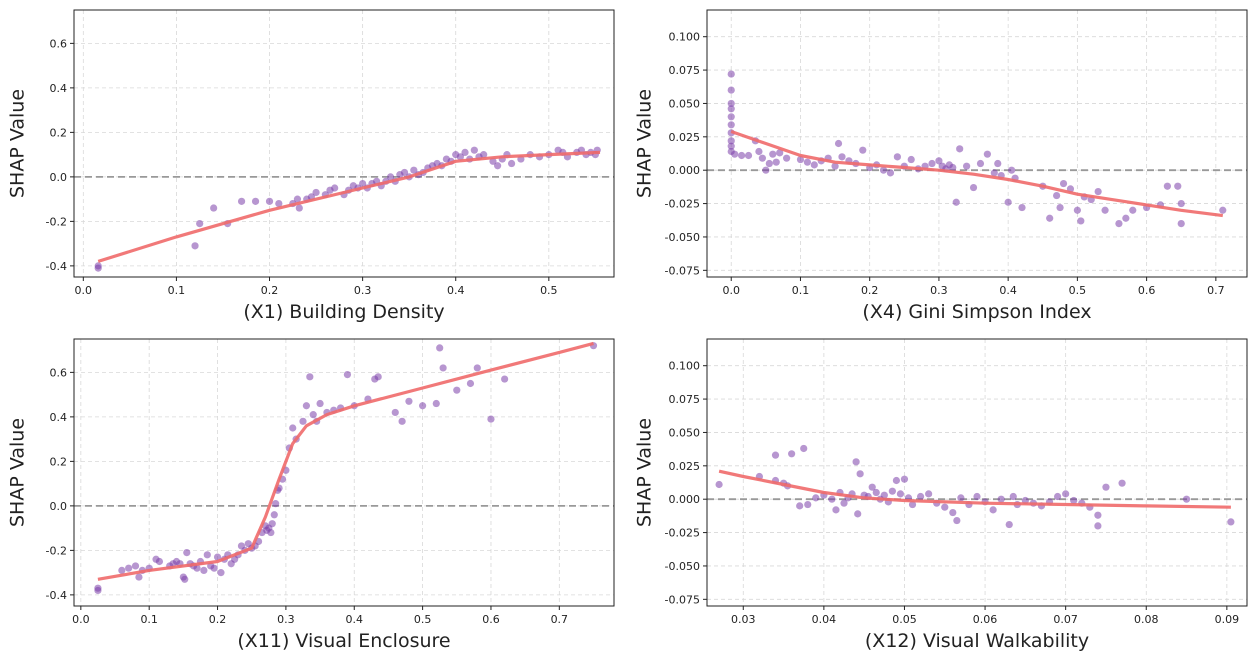 The width and height of the screenshot is (1256, 663). I want to click on x-tick-label: 0.1, so click(801, 290).